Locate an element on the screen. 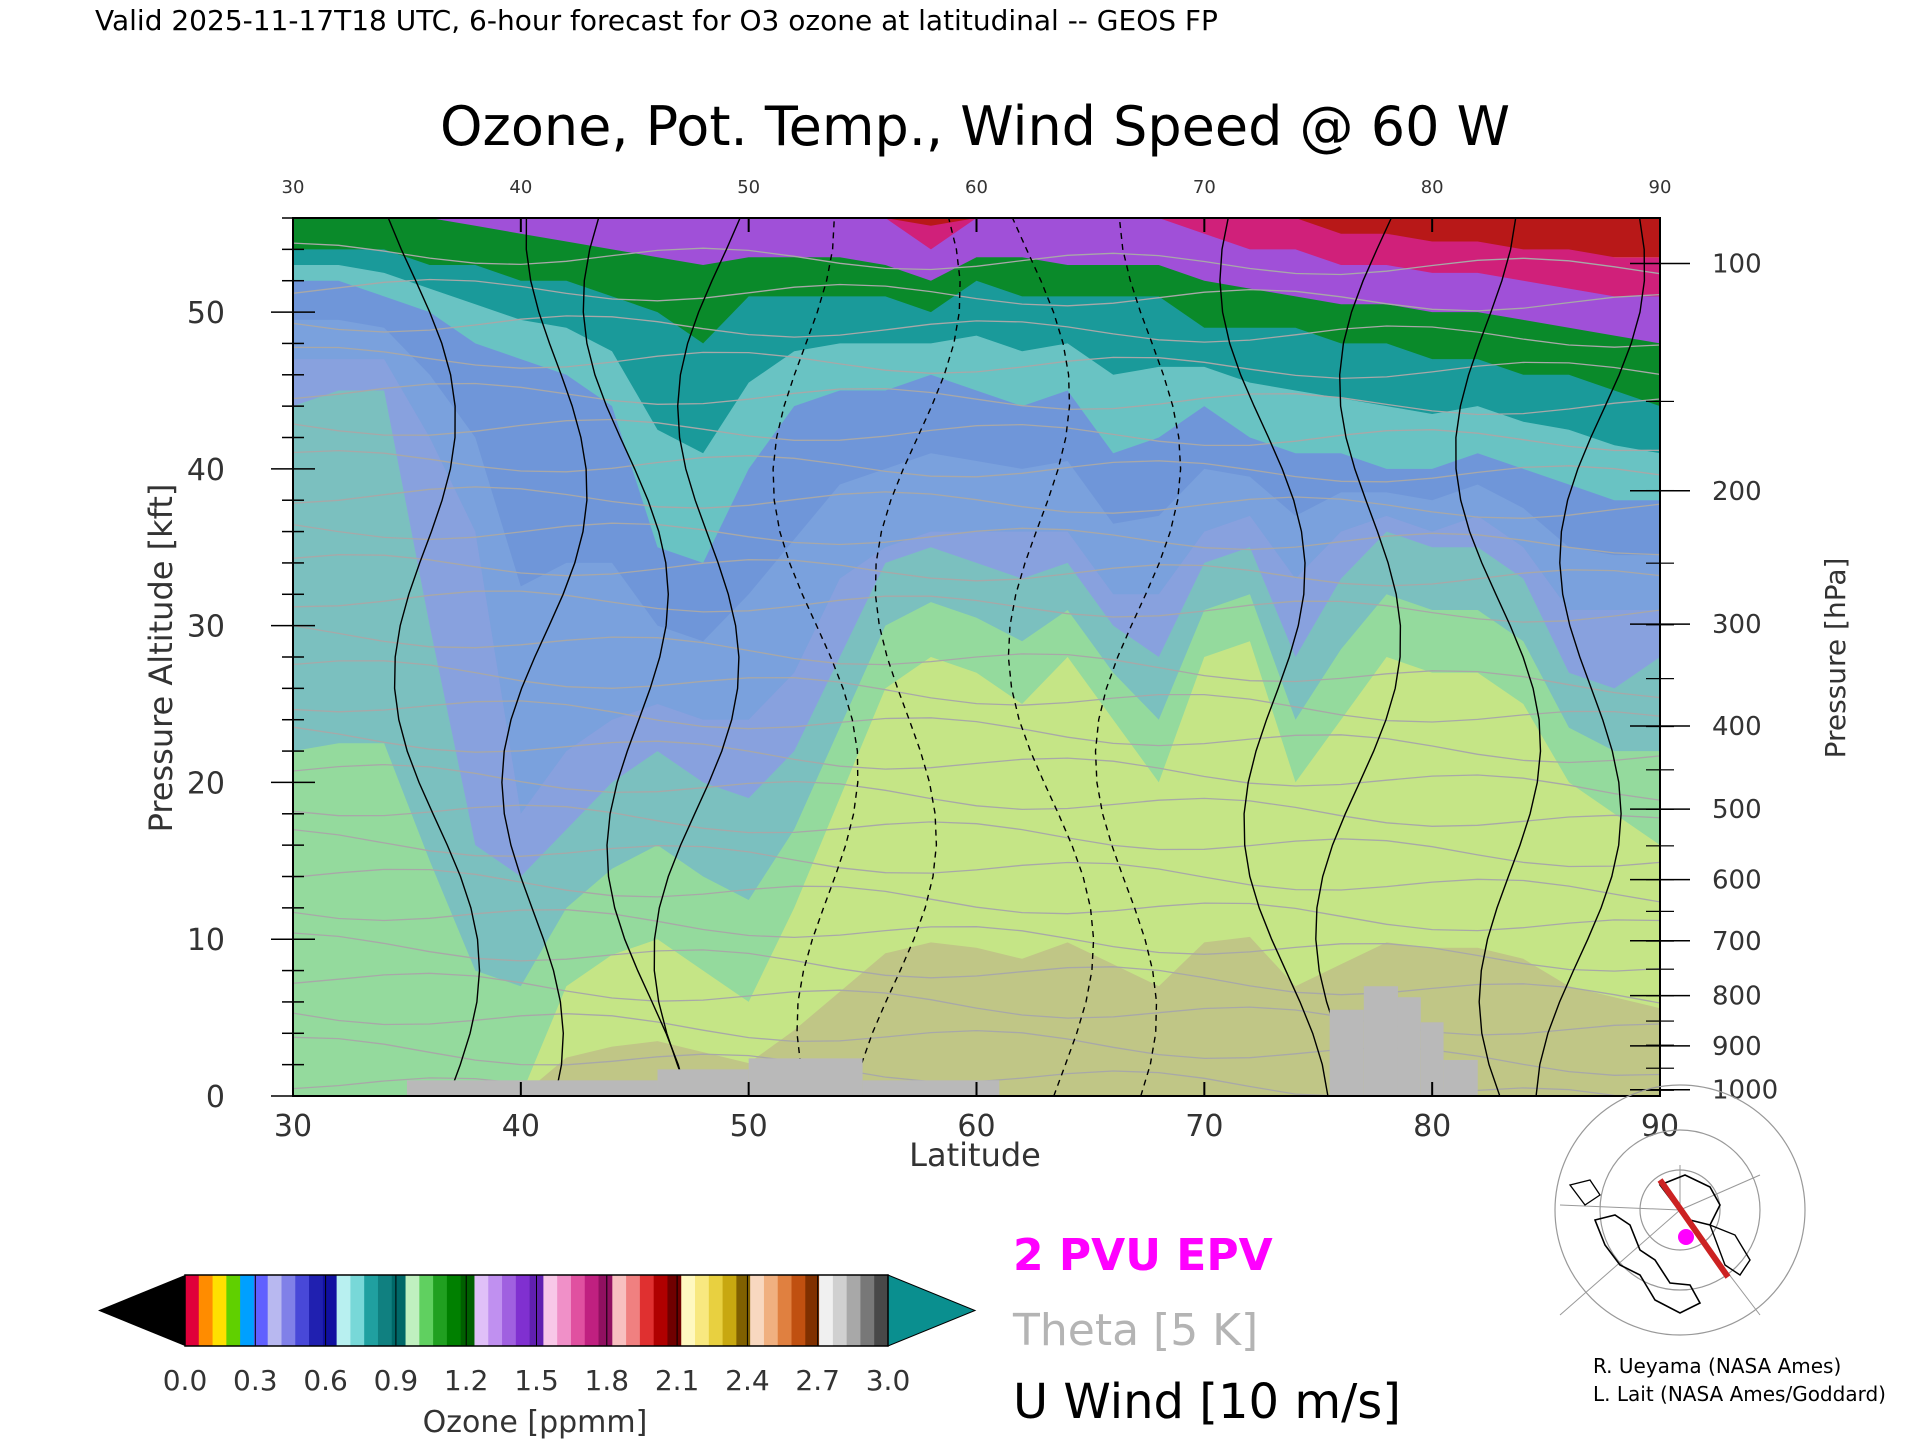  y-tick-label-right: 100 is located at coordinates (1737, 264).